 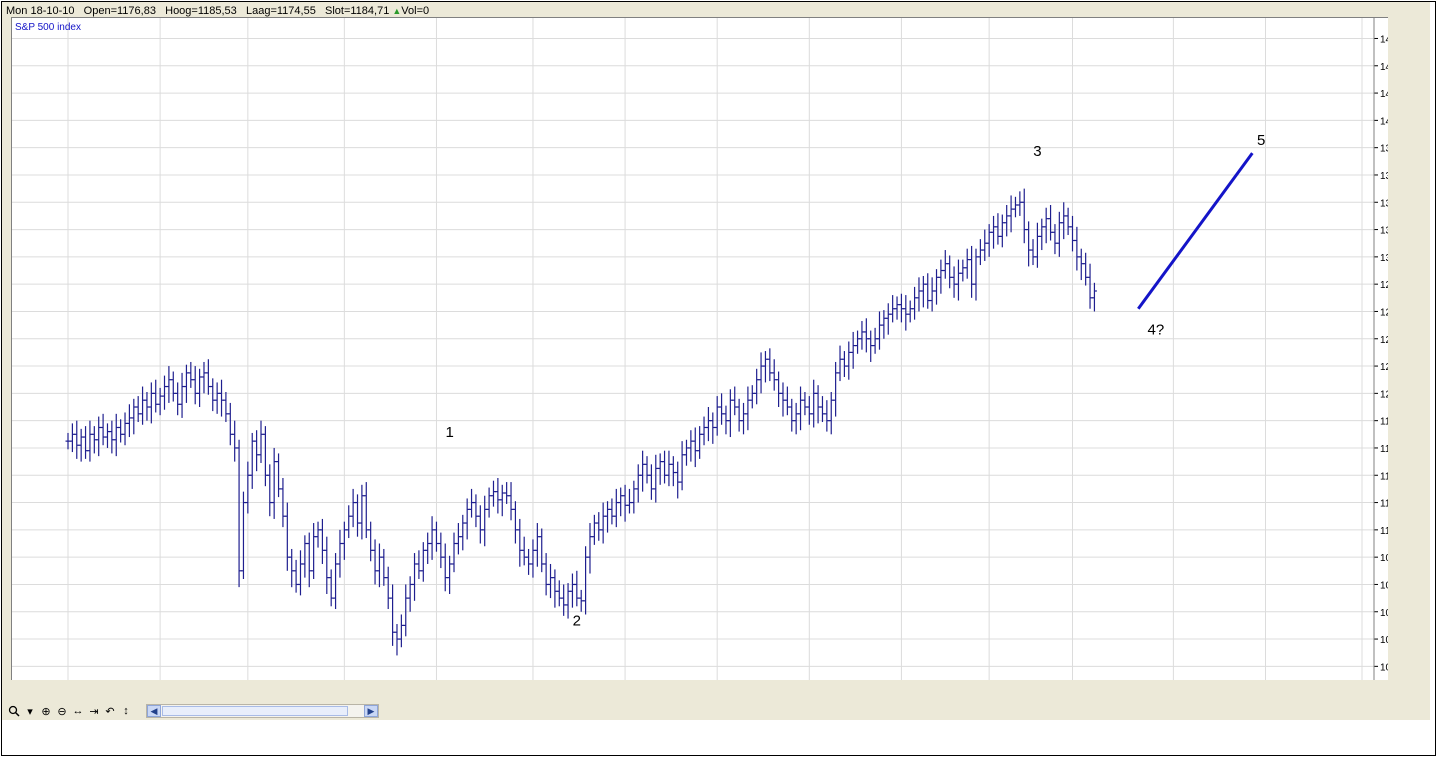 I want to click on fit-horizontal-icon: ↔, so click(x=78, y=711).